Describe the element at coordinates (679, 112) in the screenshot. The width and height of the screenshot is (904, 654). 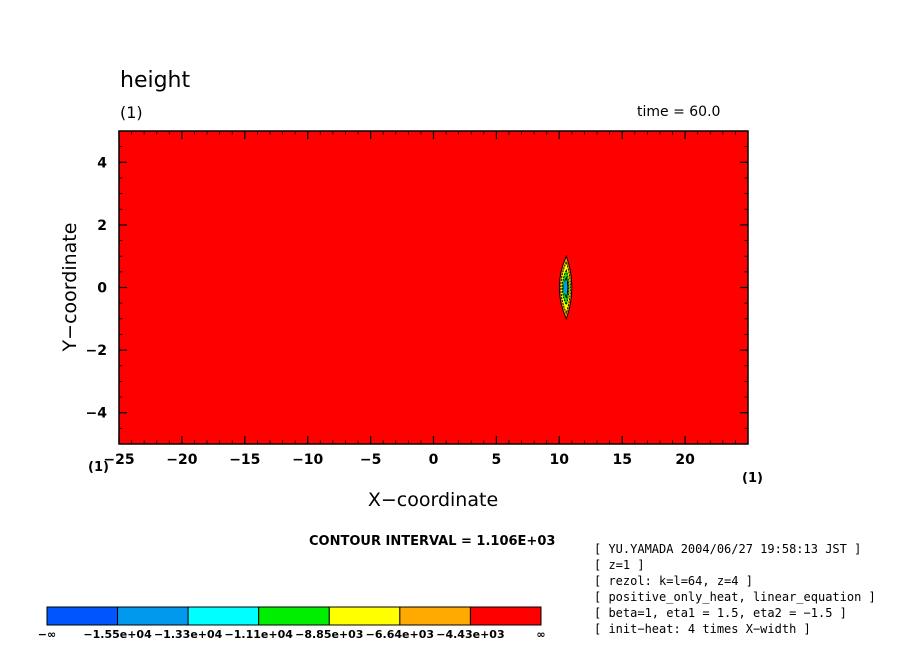
I see `time-label: time = 60.0` at that location.